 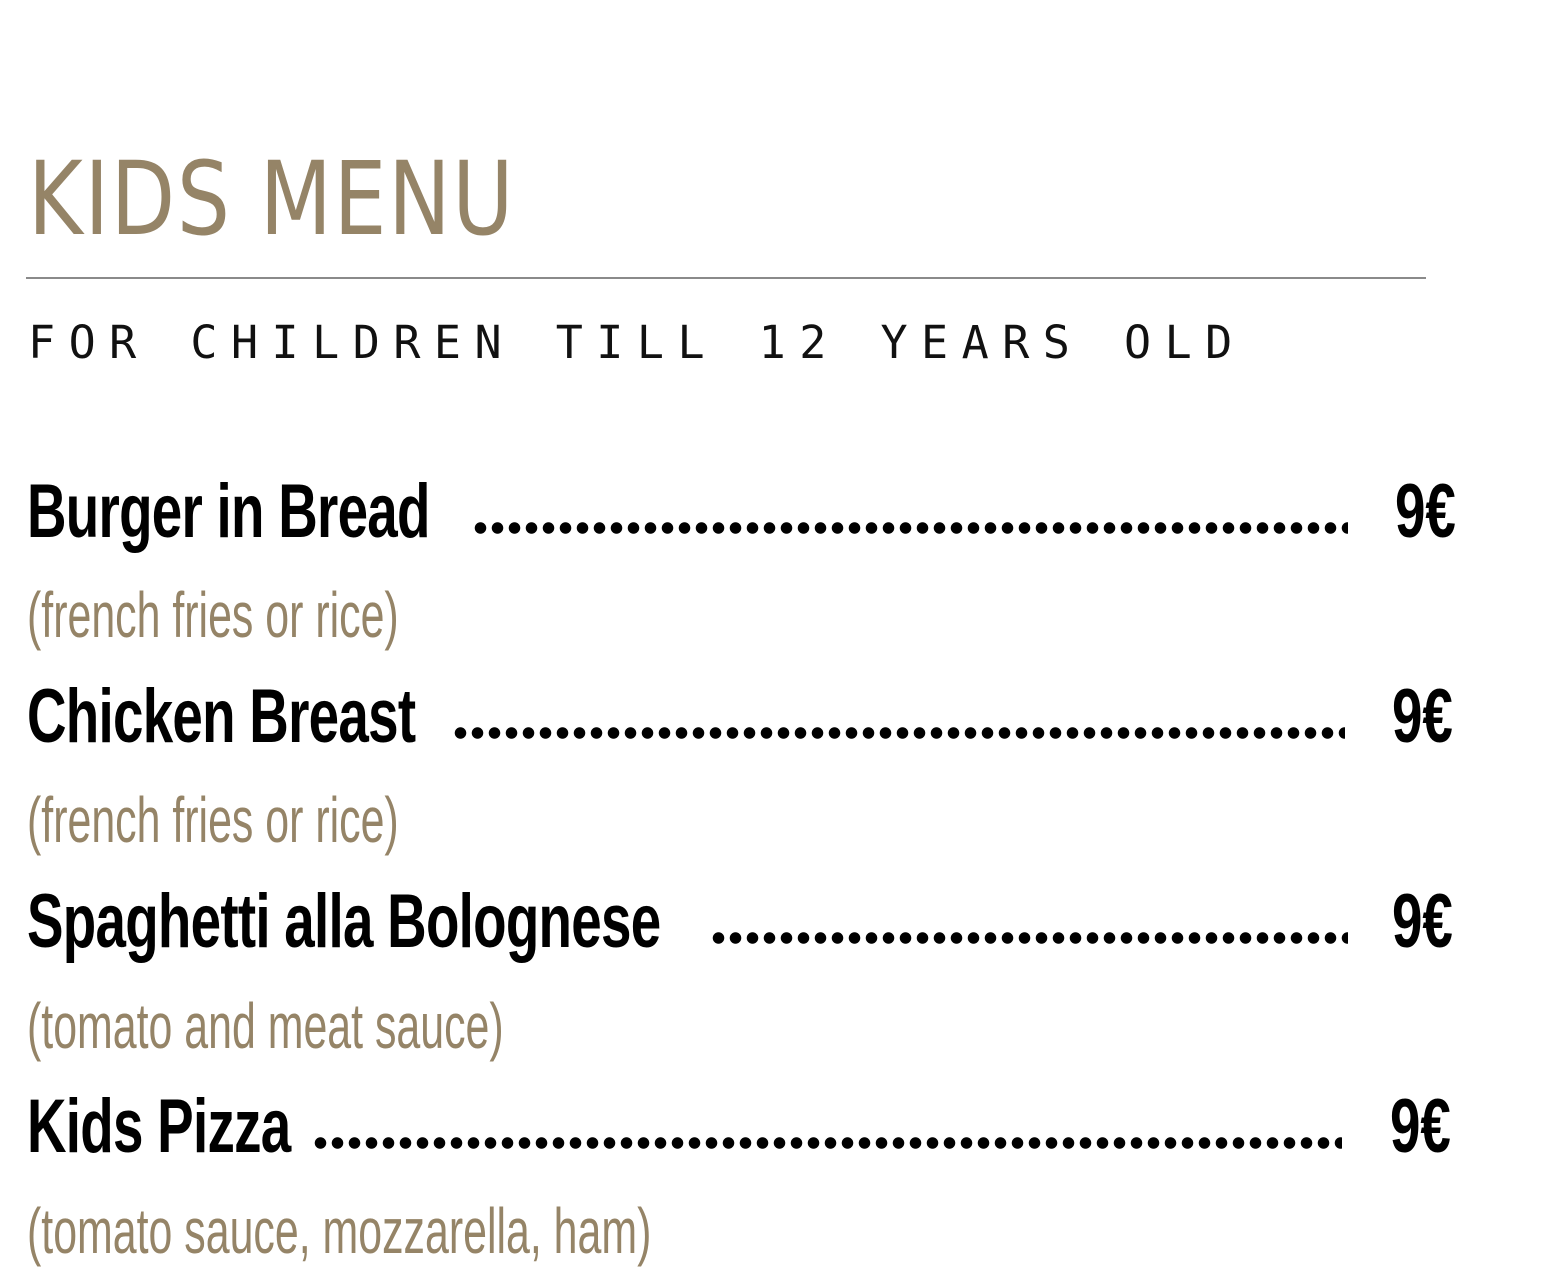 I want to click on item-description: (tomato and meat sauce), so click(x=265, y=1026).